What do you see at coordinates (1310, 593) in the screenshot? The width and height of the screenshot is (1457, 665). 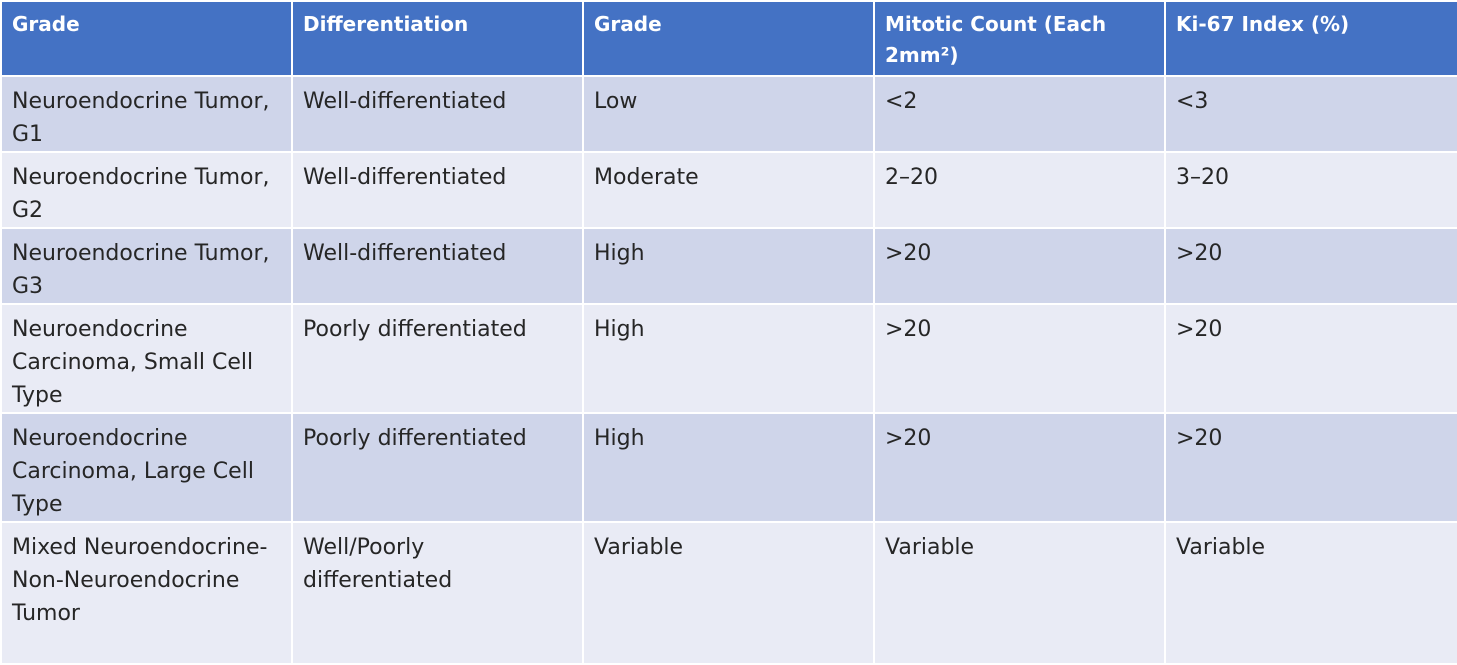 I see `cell-ki67-index: Variable` at bounding box center [1310, 593].